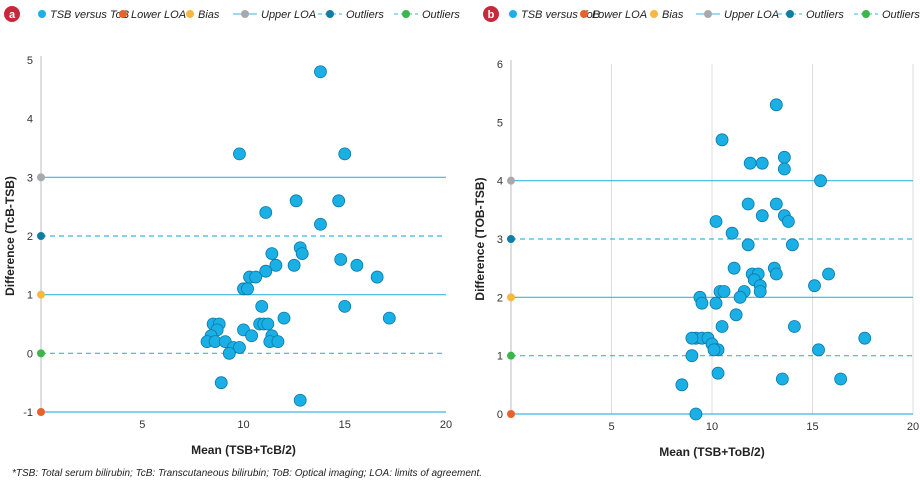 This screenshot has height=495, width=920. What do you see at coordinates (28, 413) in the screenshot?
I see `y-tick-label: -1` at bounding box center [28, 413].